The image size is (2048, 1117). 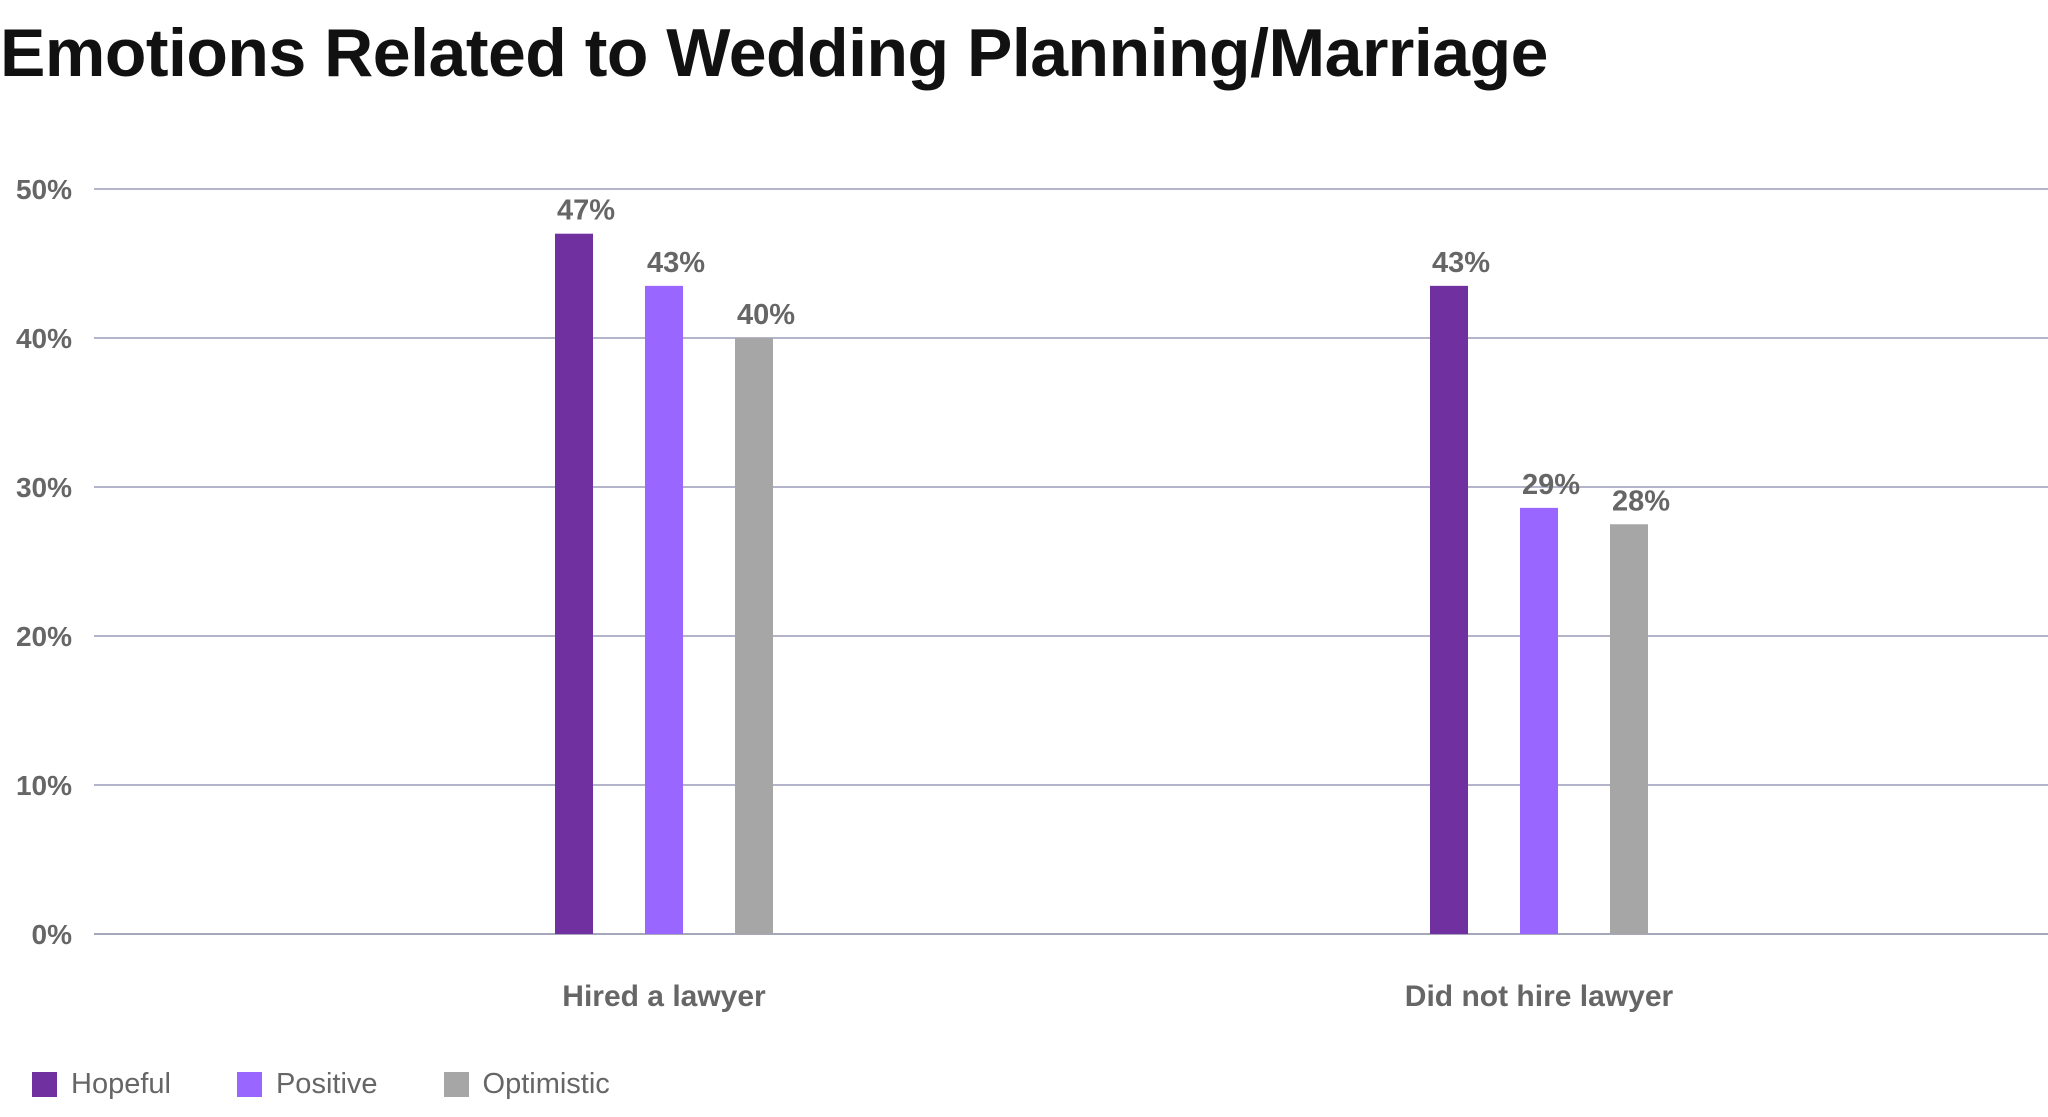 I want to click on legend-item: Positive, so click(x=307, y=1084).